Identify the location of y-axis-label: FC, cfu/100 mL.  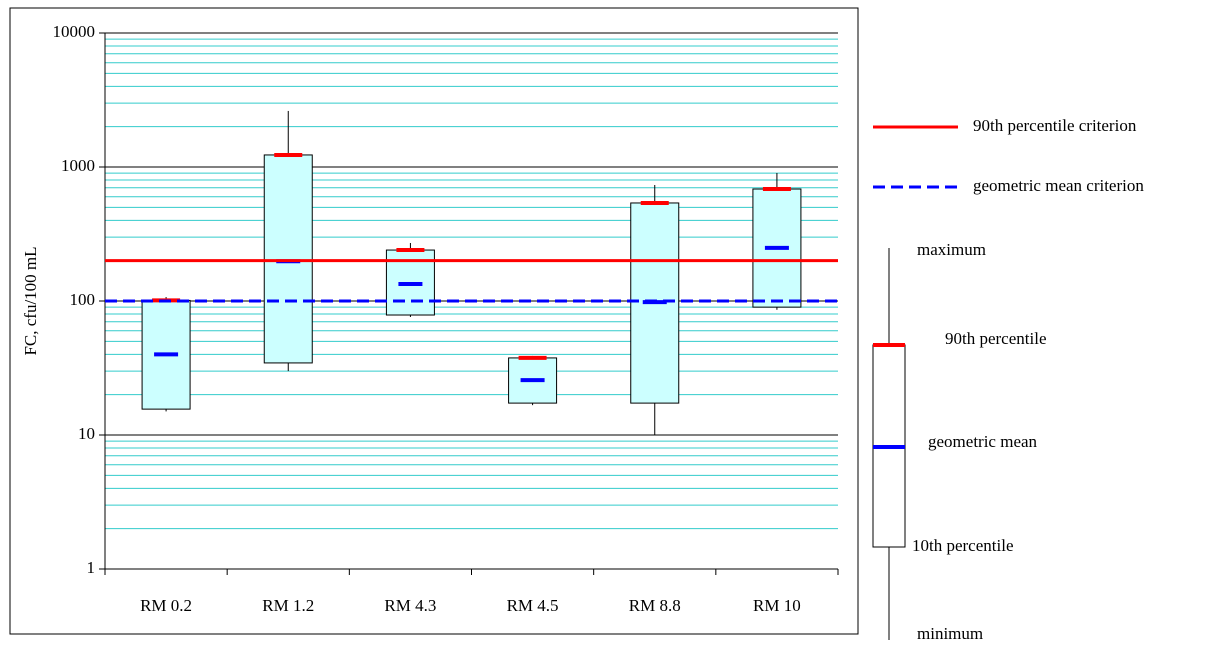
(30, 300).